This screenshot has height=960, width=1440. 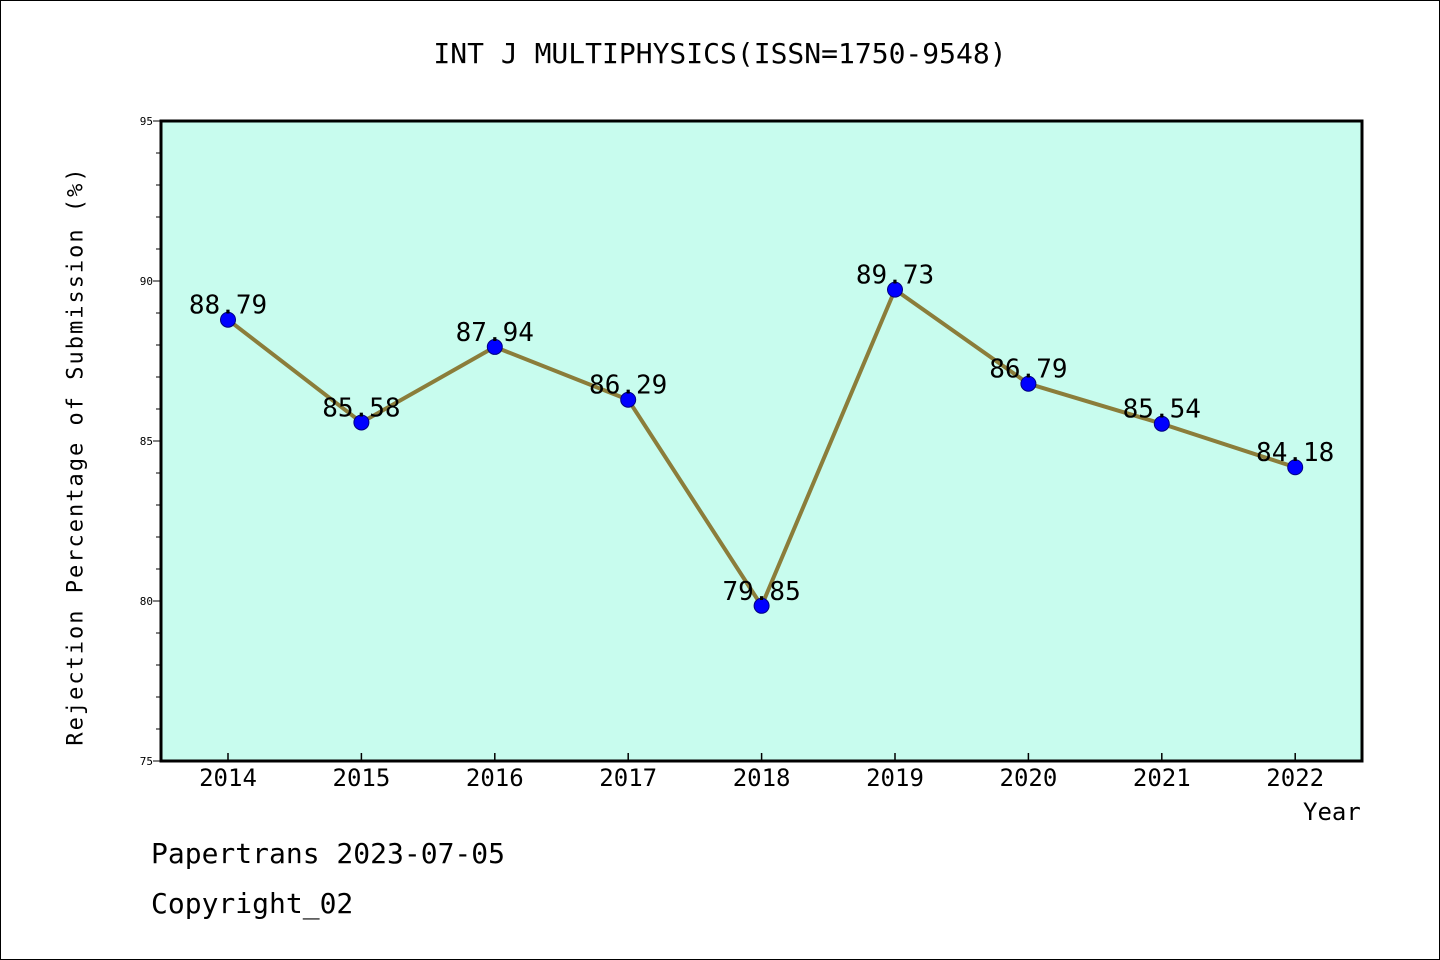 What do you see at coordinates (895, 778) in the screenshot?
I see `x-tick-label: 2019` at bounding box center [895, 778].